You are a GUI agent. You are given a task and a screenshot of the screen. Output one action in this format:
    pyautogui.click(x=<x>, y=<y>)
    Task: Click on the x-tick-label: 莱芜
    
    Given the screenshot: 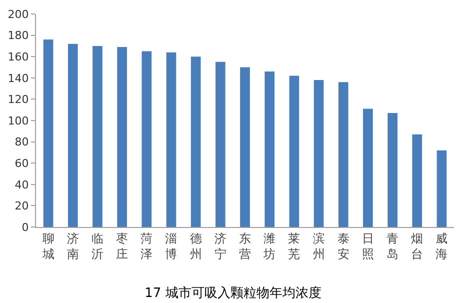 What is the action you would take?
    pyautogui.click(x=294, y=246)
    